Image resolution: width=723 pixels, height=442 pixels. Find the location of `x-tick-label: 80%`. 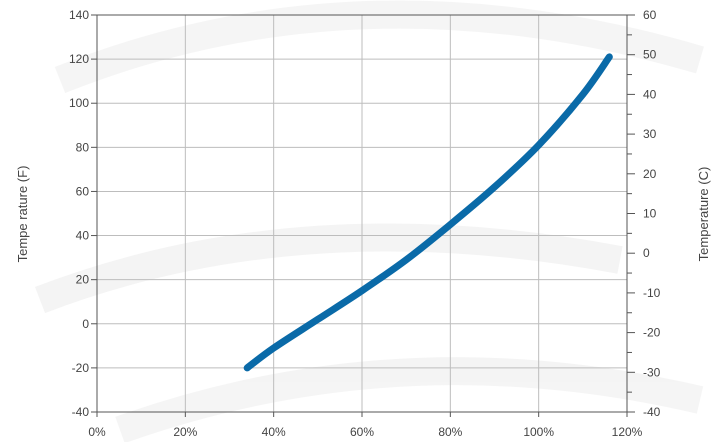

x-tick-label: 80% is located at coordinates (450, 432).